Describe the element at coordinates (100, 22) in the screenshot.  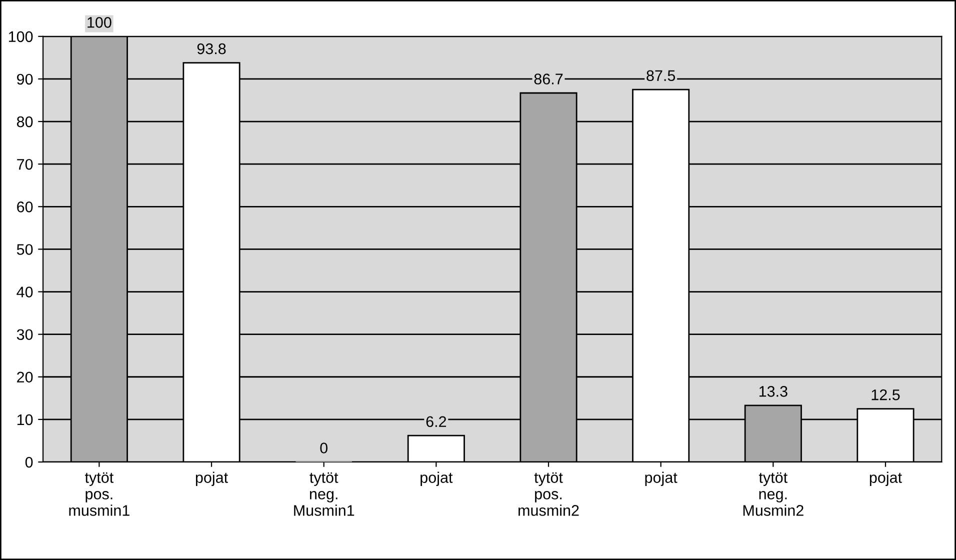
I see `data-label: 100` at that location.